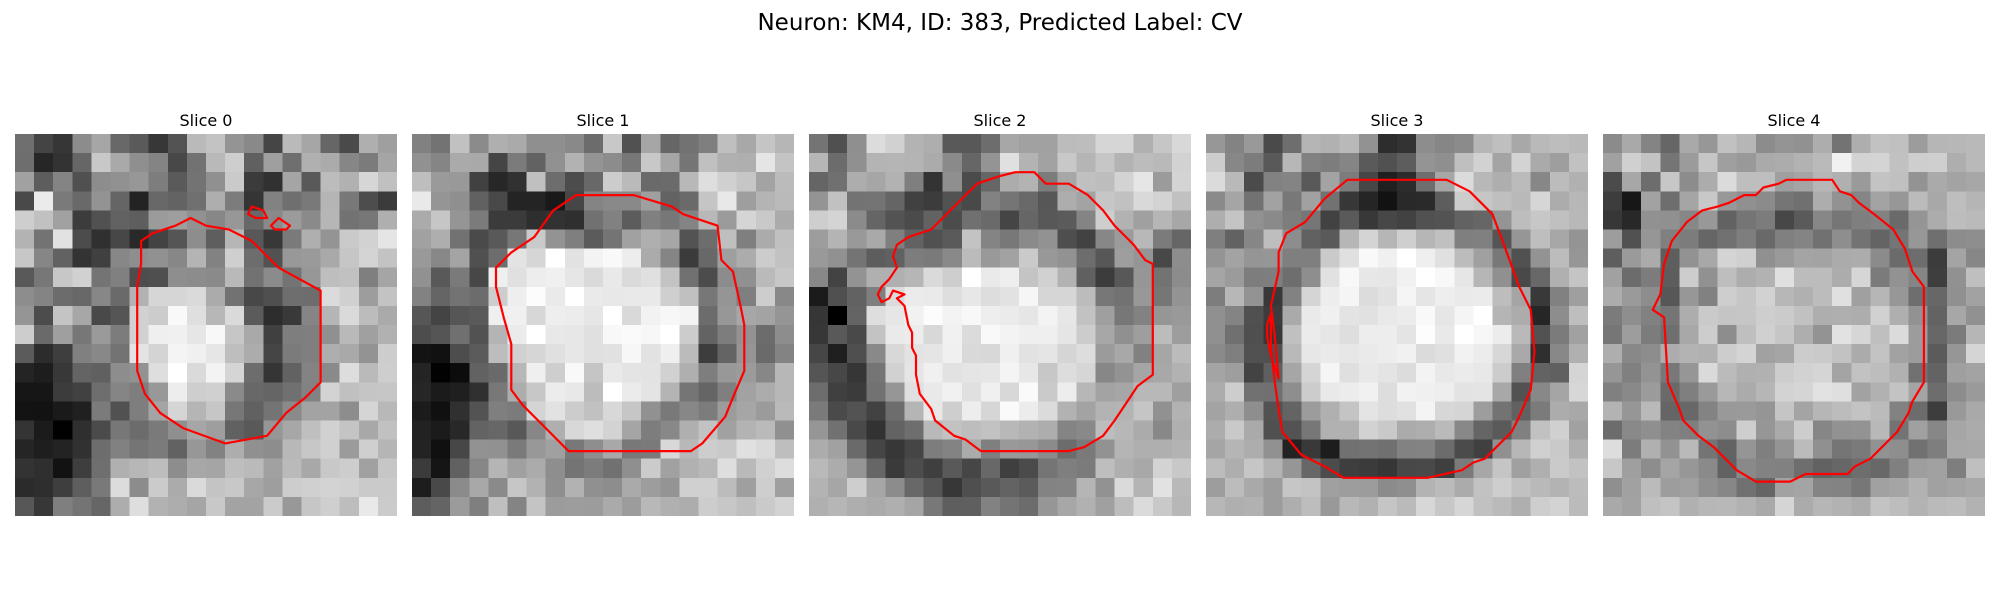 Image resolution: width=2000 pixels, height=600 pixels. I want to click on slice-panel-1: Slice 1, so click(603, 312).